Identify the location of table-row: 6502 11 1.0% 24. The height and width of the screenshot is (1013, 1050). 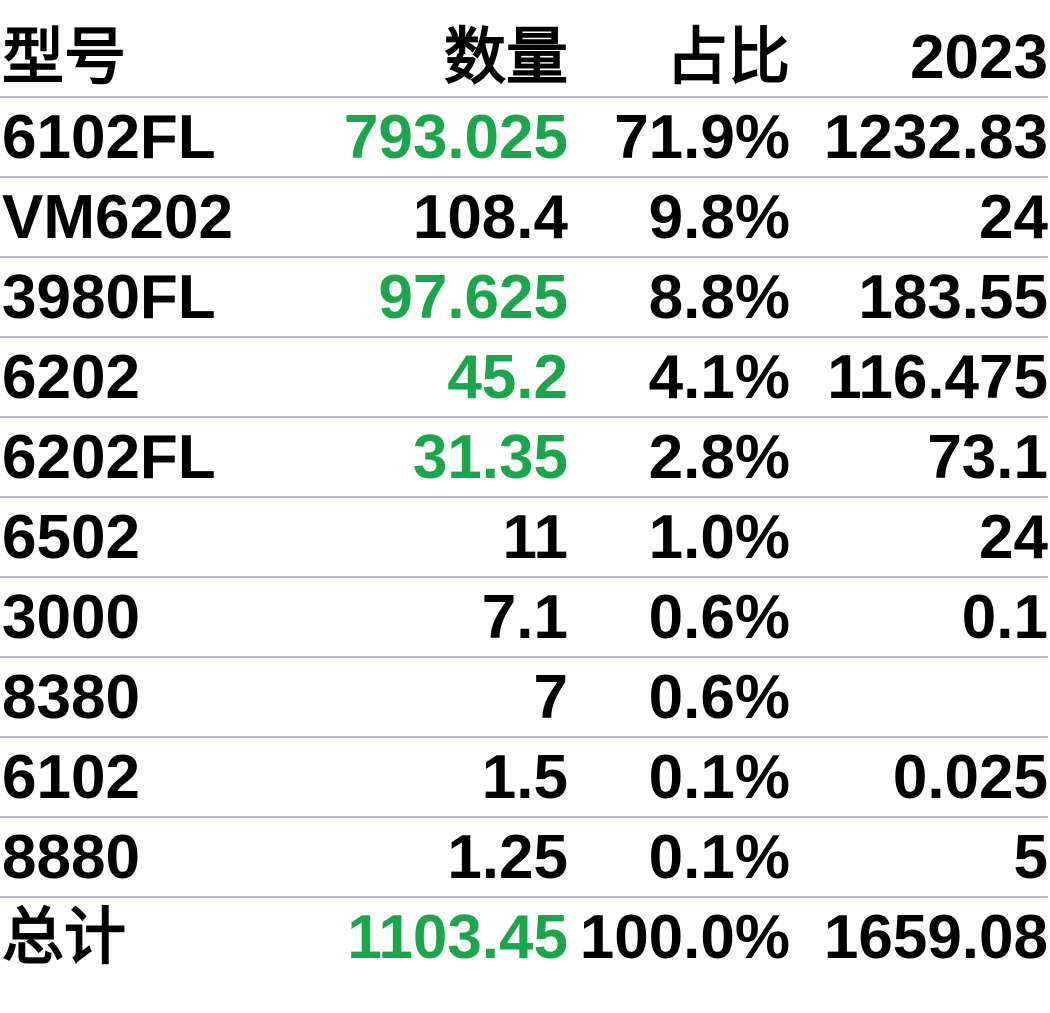
(524, 538).